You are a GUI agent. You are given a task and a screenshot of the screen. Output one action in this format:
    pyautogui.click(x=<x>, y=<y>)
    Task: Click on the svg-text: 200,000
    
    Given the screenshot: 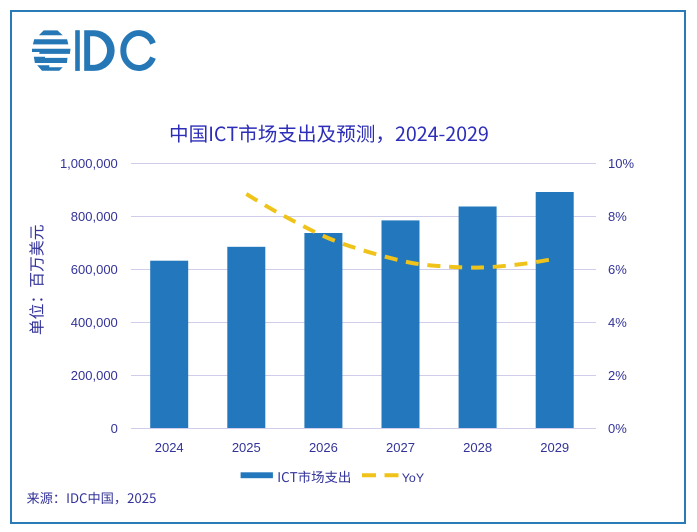 What is the action you would take?
    pyautogui.click(x=94, y=375)
    